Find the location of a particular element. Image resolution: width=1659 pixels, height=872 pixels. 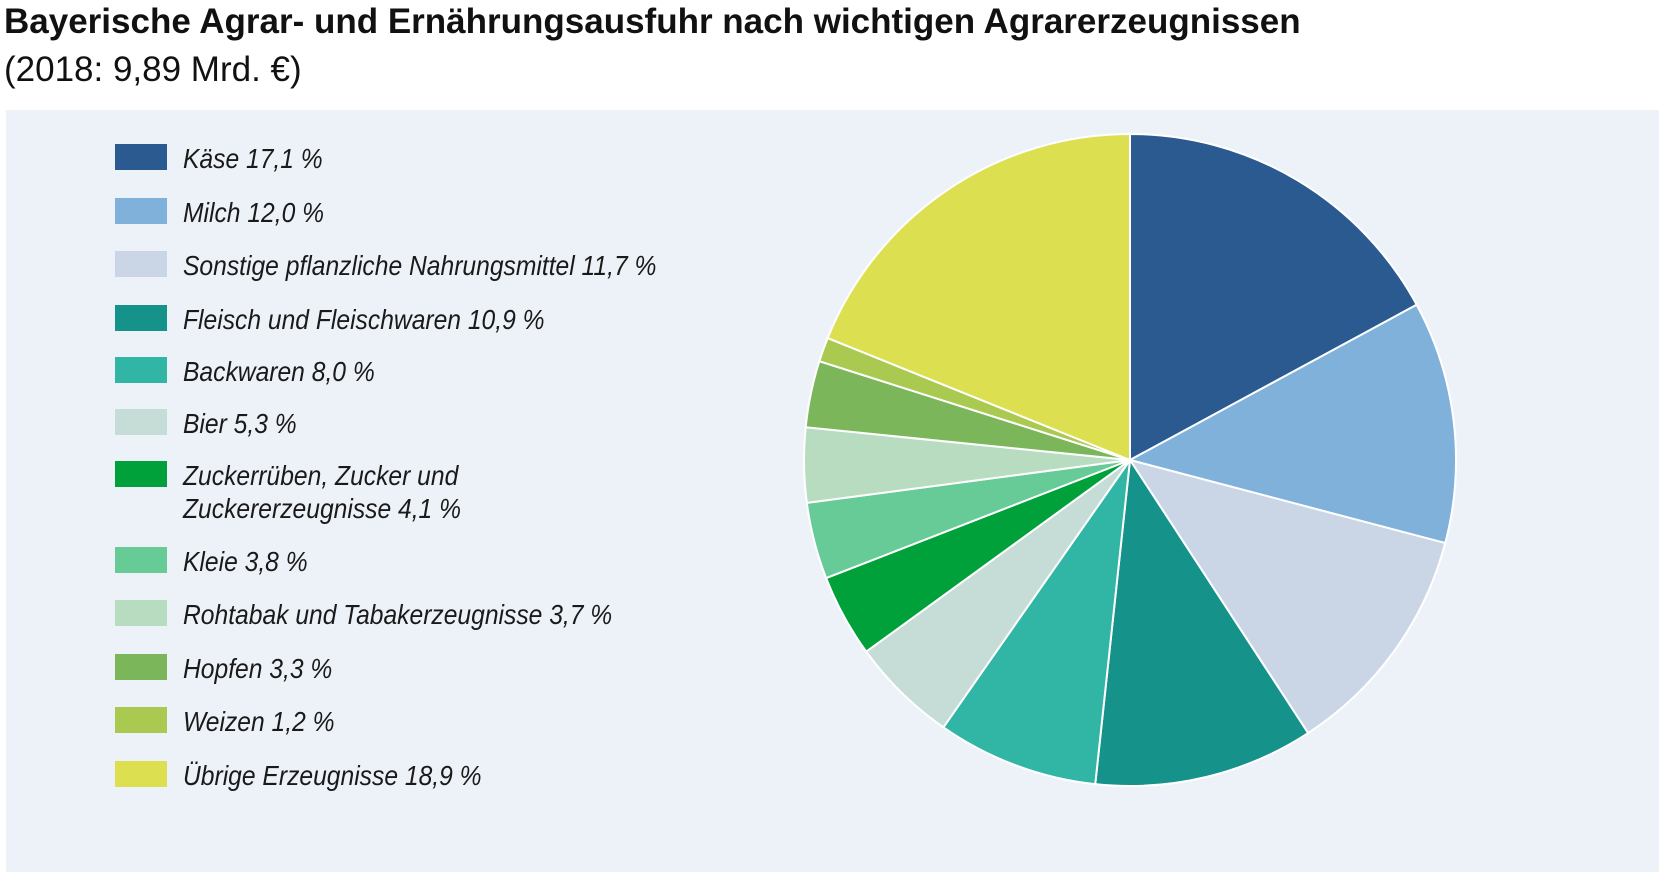

legend-label: Käse 17,1 % is located at coordinates (253, 158).